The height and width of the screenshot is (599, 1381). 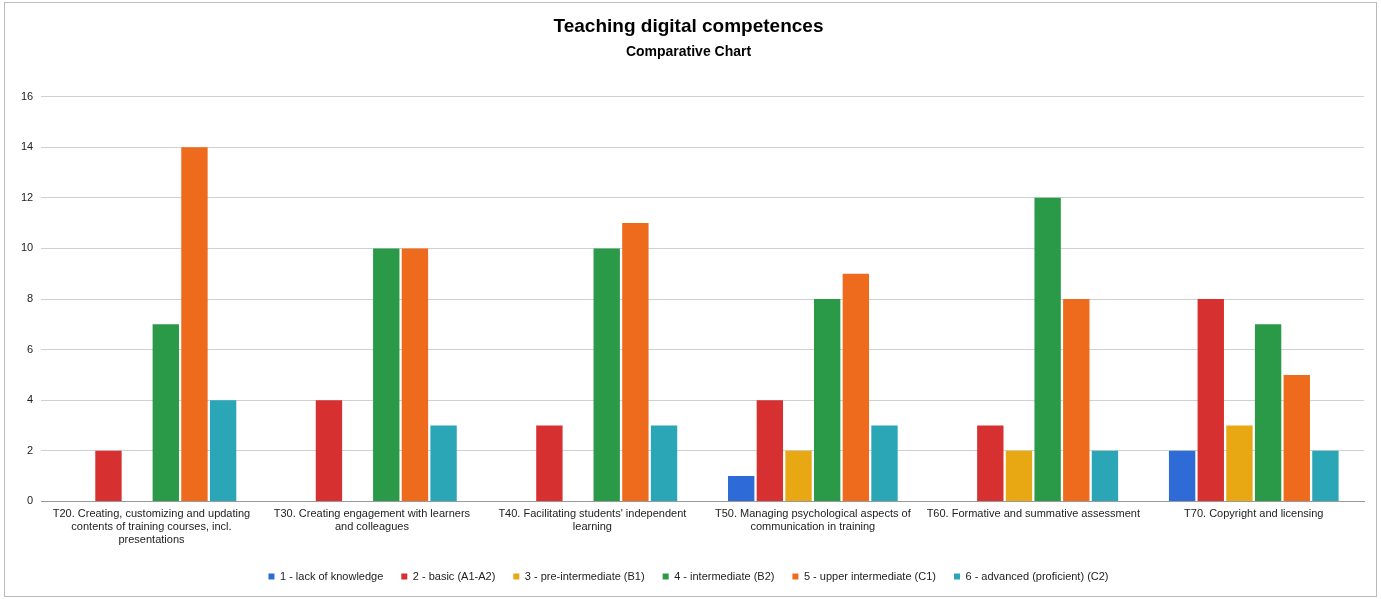 I want to click on x-tick-label: T40. Facilitating students' independent learning, so click(x=592, y=520).